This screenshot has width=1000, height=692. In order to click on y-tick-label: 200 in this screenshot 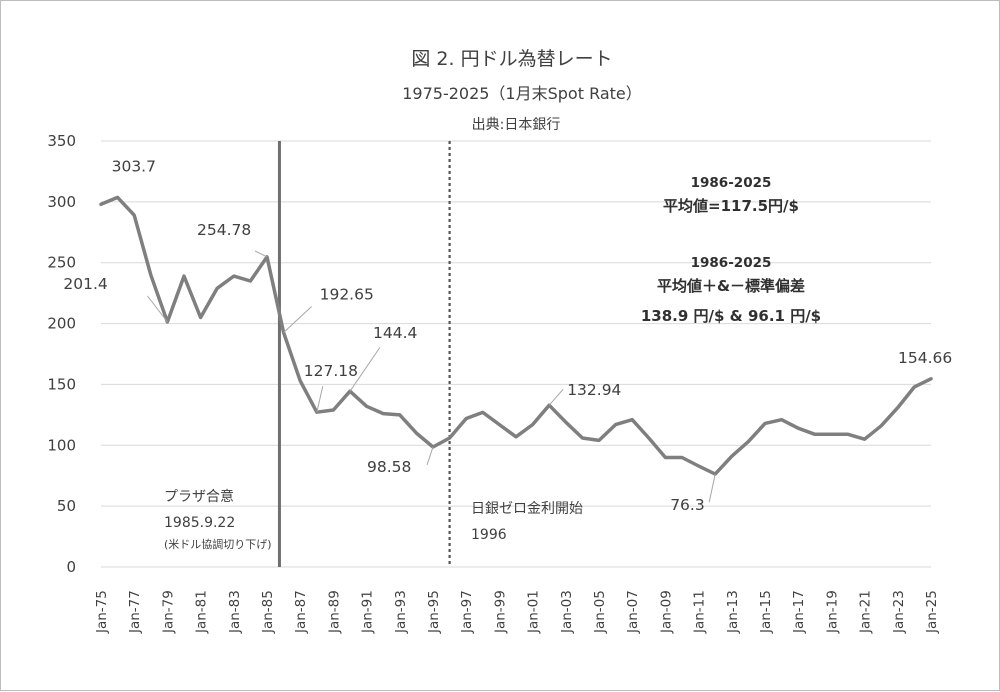, I will do `click(61, 324)`.